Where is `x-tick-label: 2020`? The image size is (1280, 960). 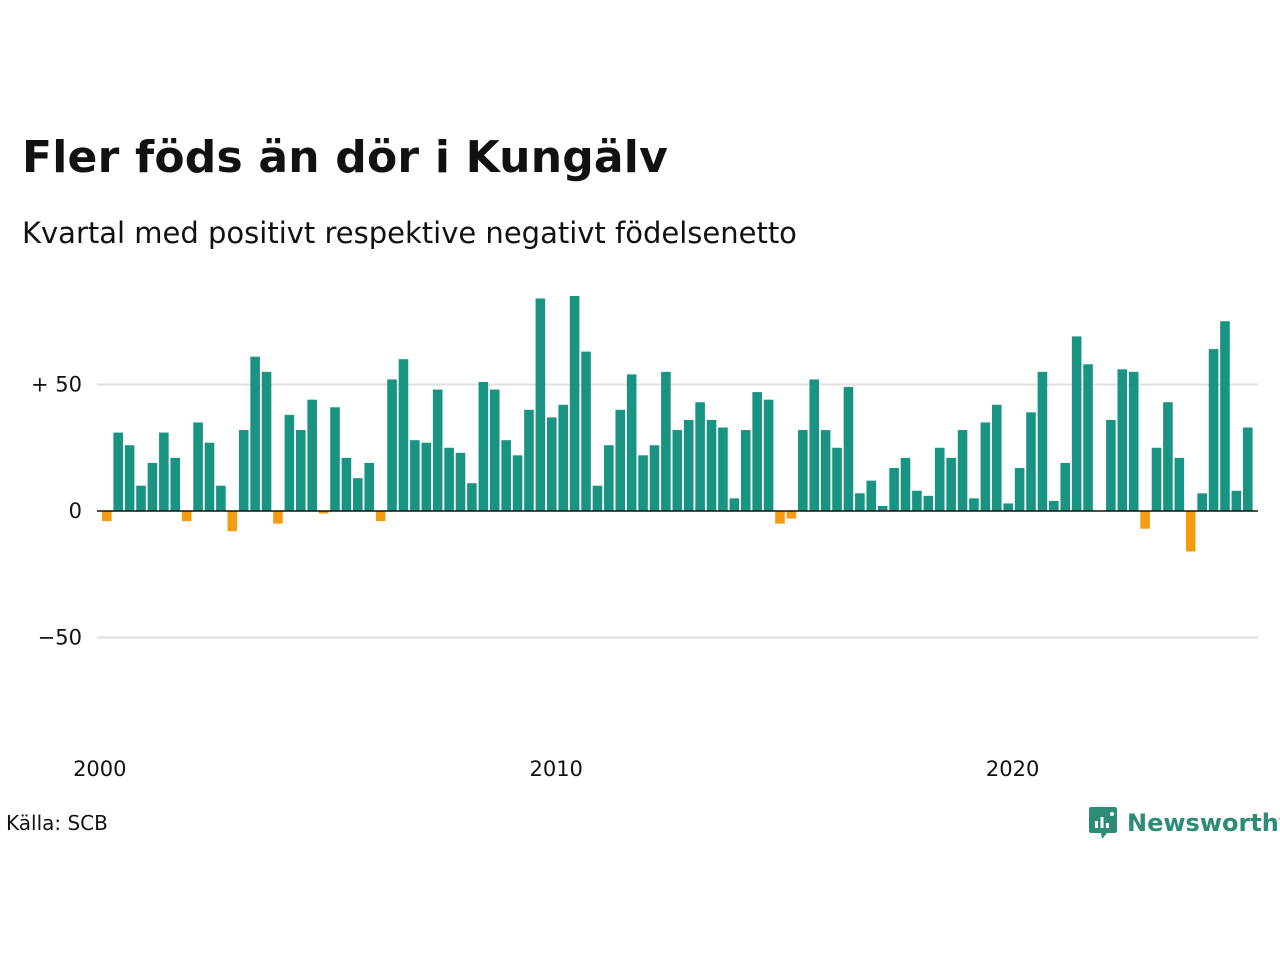 x-tick-label: 2020 is located at coordinates (1012, 769).